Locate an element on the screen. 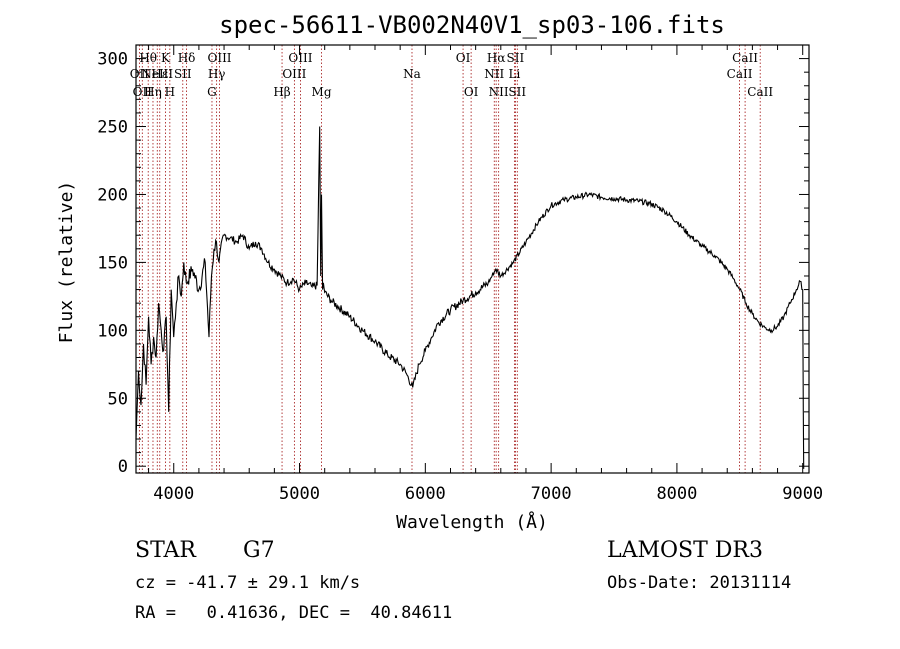  y-tick-label: 200 is located at coordinates (112, 195).